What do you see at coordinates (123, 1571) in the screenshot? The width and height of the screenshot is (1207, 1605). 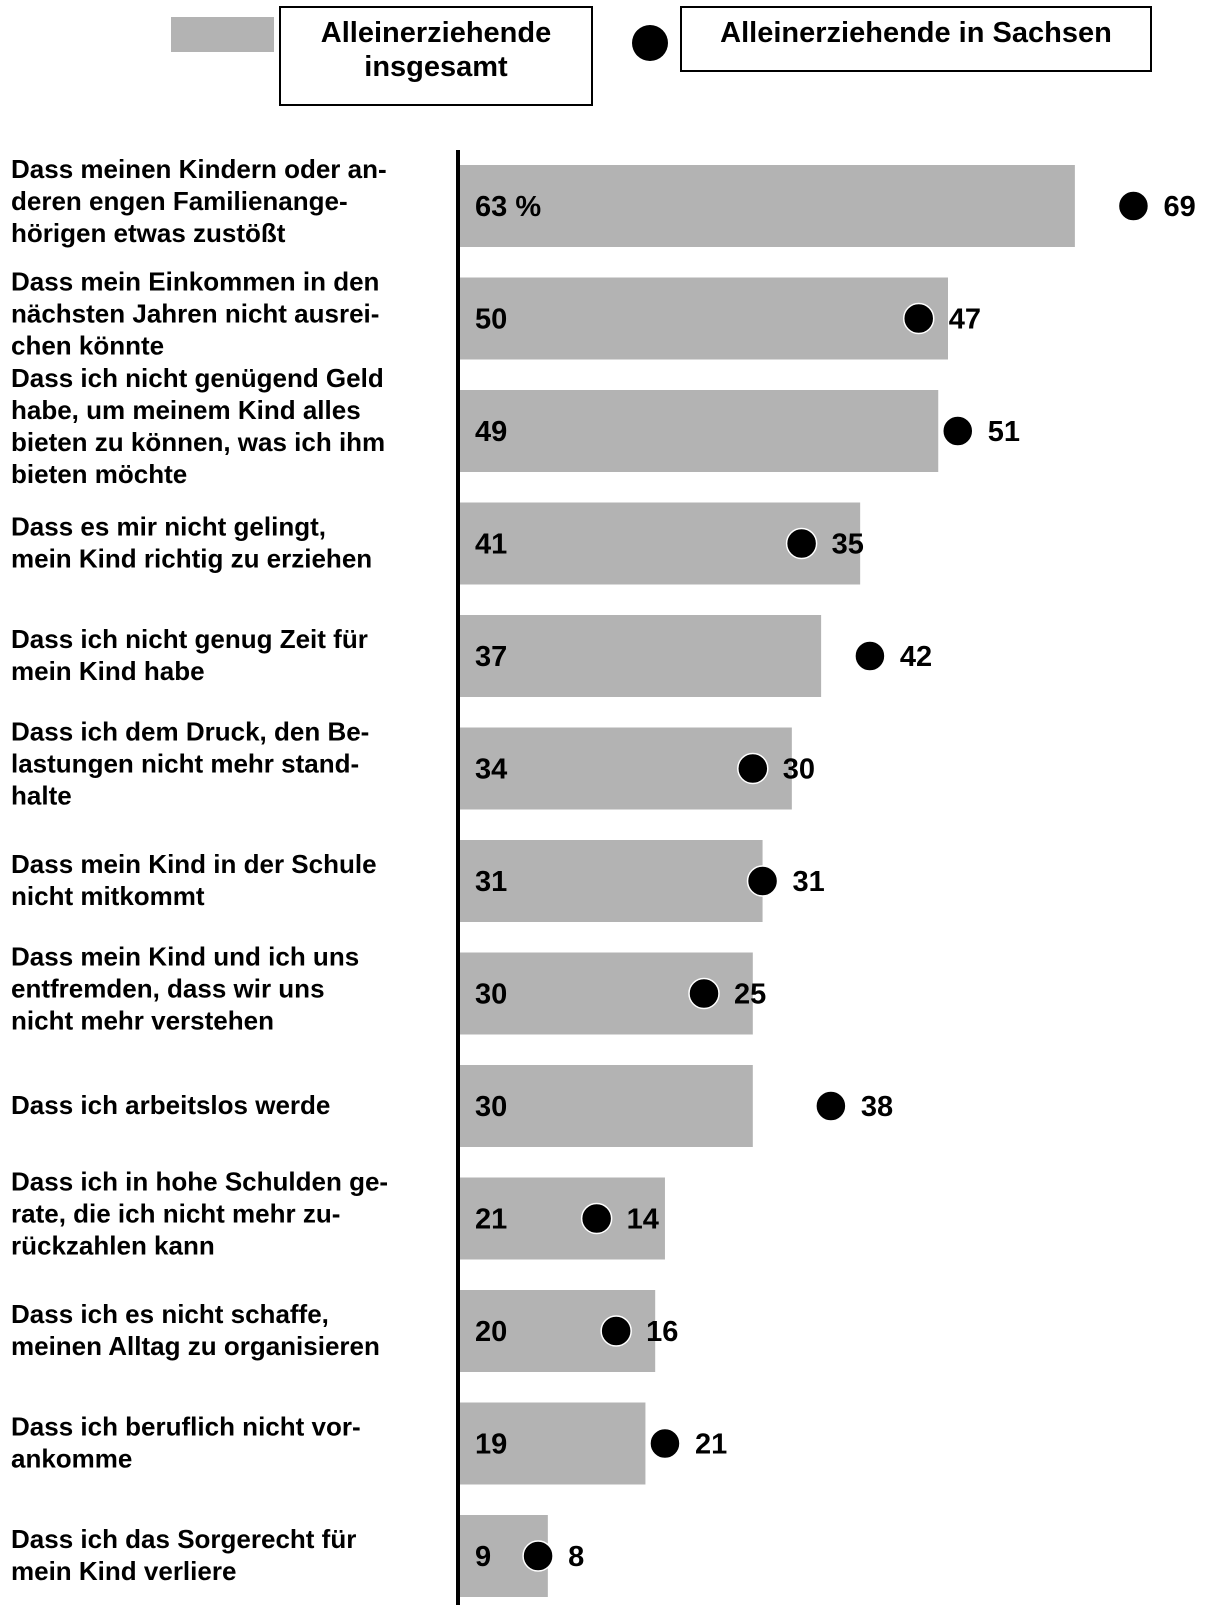 I see `category-label-line: mein Kind verliere` at bounding box center [123, 1571].